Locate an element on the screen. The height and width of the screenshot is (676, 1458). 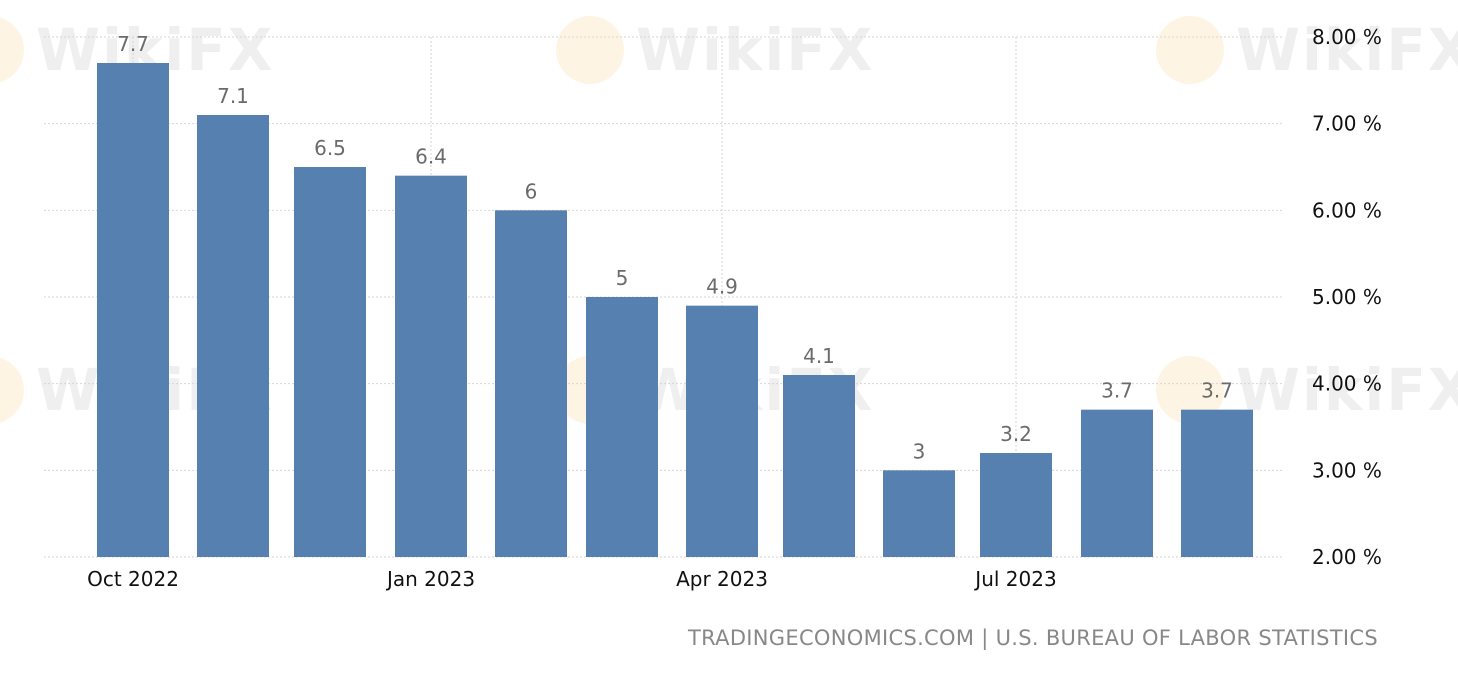
data-label: 7.7 is located at coordinates (133, 44).